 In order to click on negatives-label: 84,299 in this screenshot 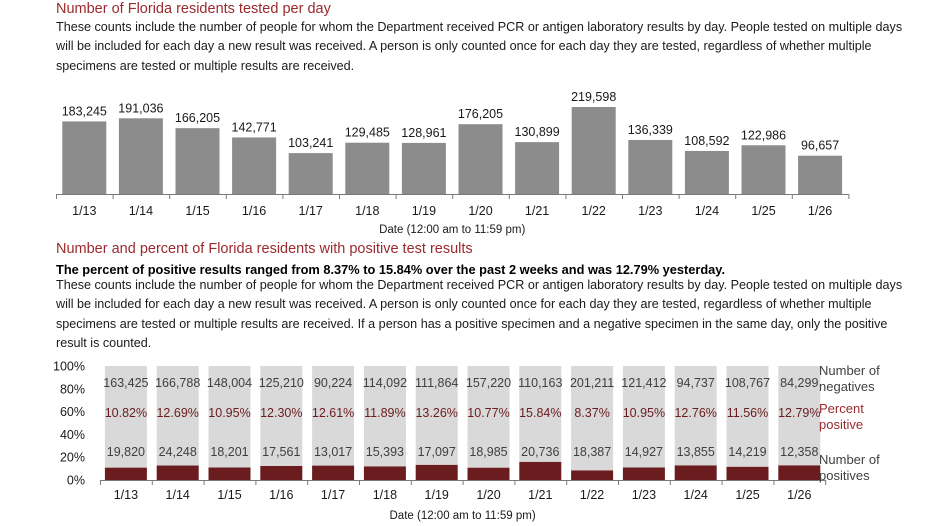, I will do `click(799, 383)`.